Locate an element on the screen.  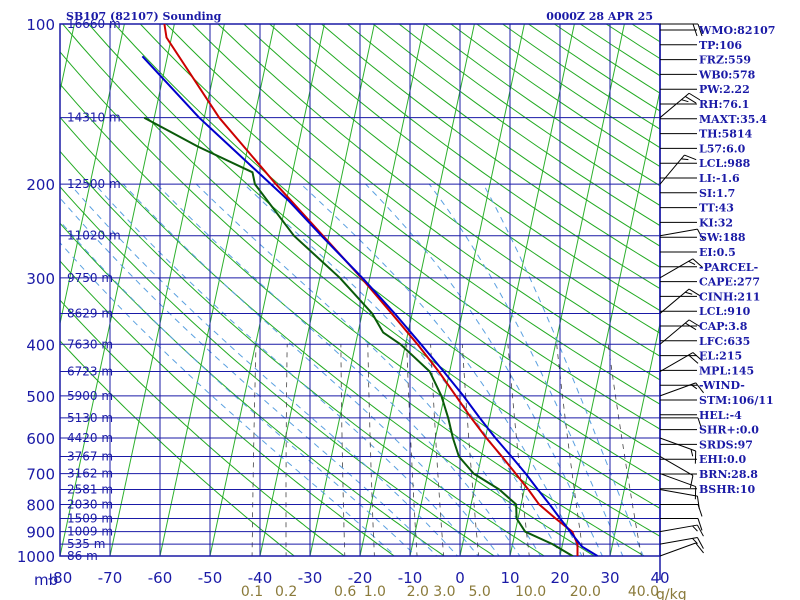
temperature-tick-label: 30 is located at coordinates (609, 578).